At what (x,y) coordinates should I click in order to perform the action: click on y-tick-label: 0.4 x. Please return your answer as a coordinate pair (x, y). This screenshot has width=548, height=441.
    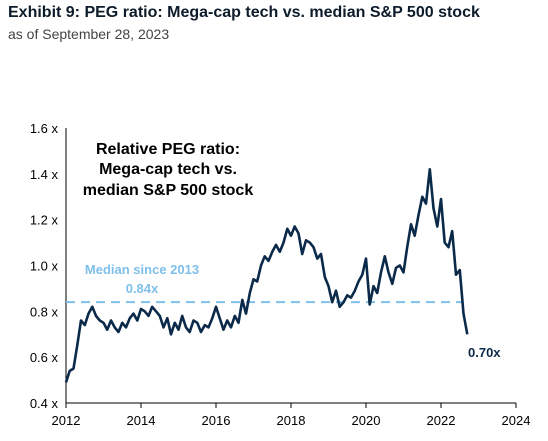
    Looking at the image, I should click on (44, 403).